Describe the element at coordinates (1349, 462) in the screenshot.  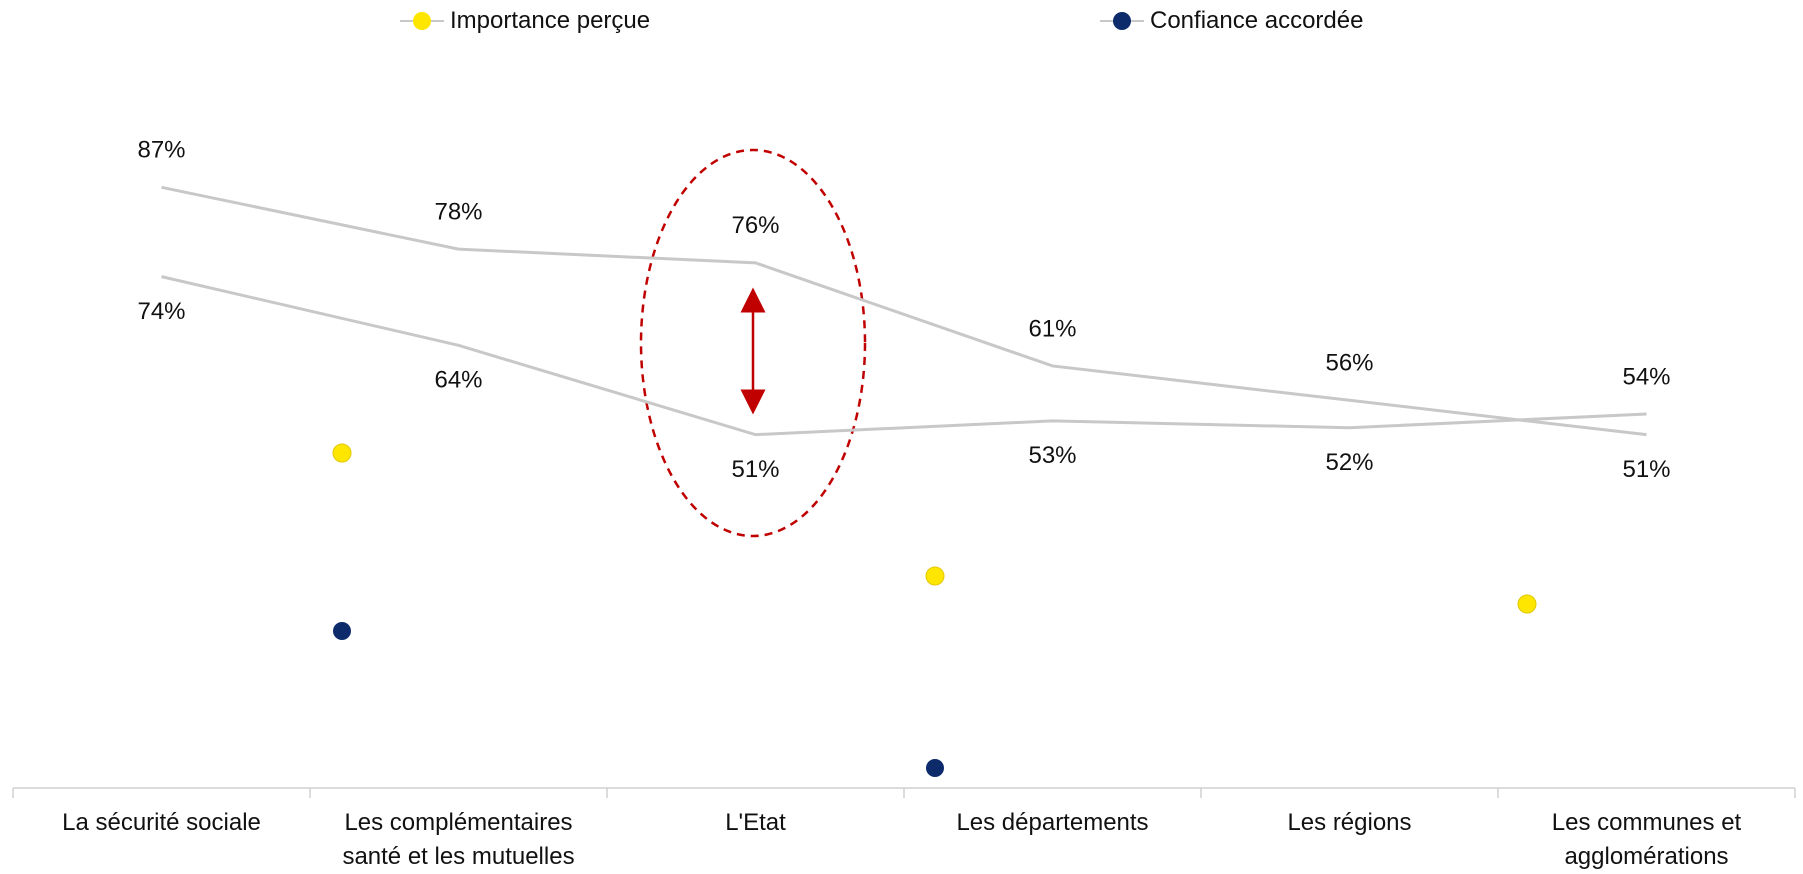
I see `data-label: 52%` at that location.